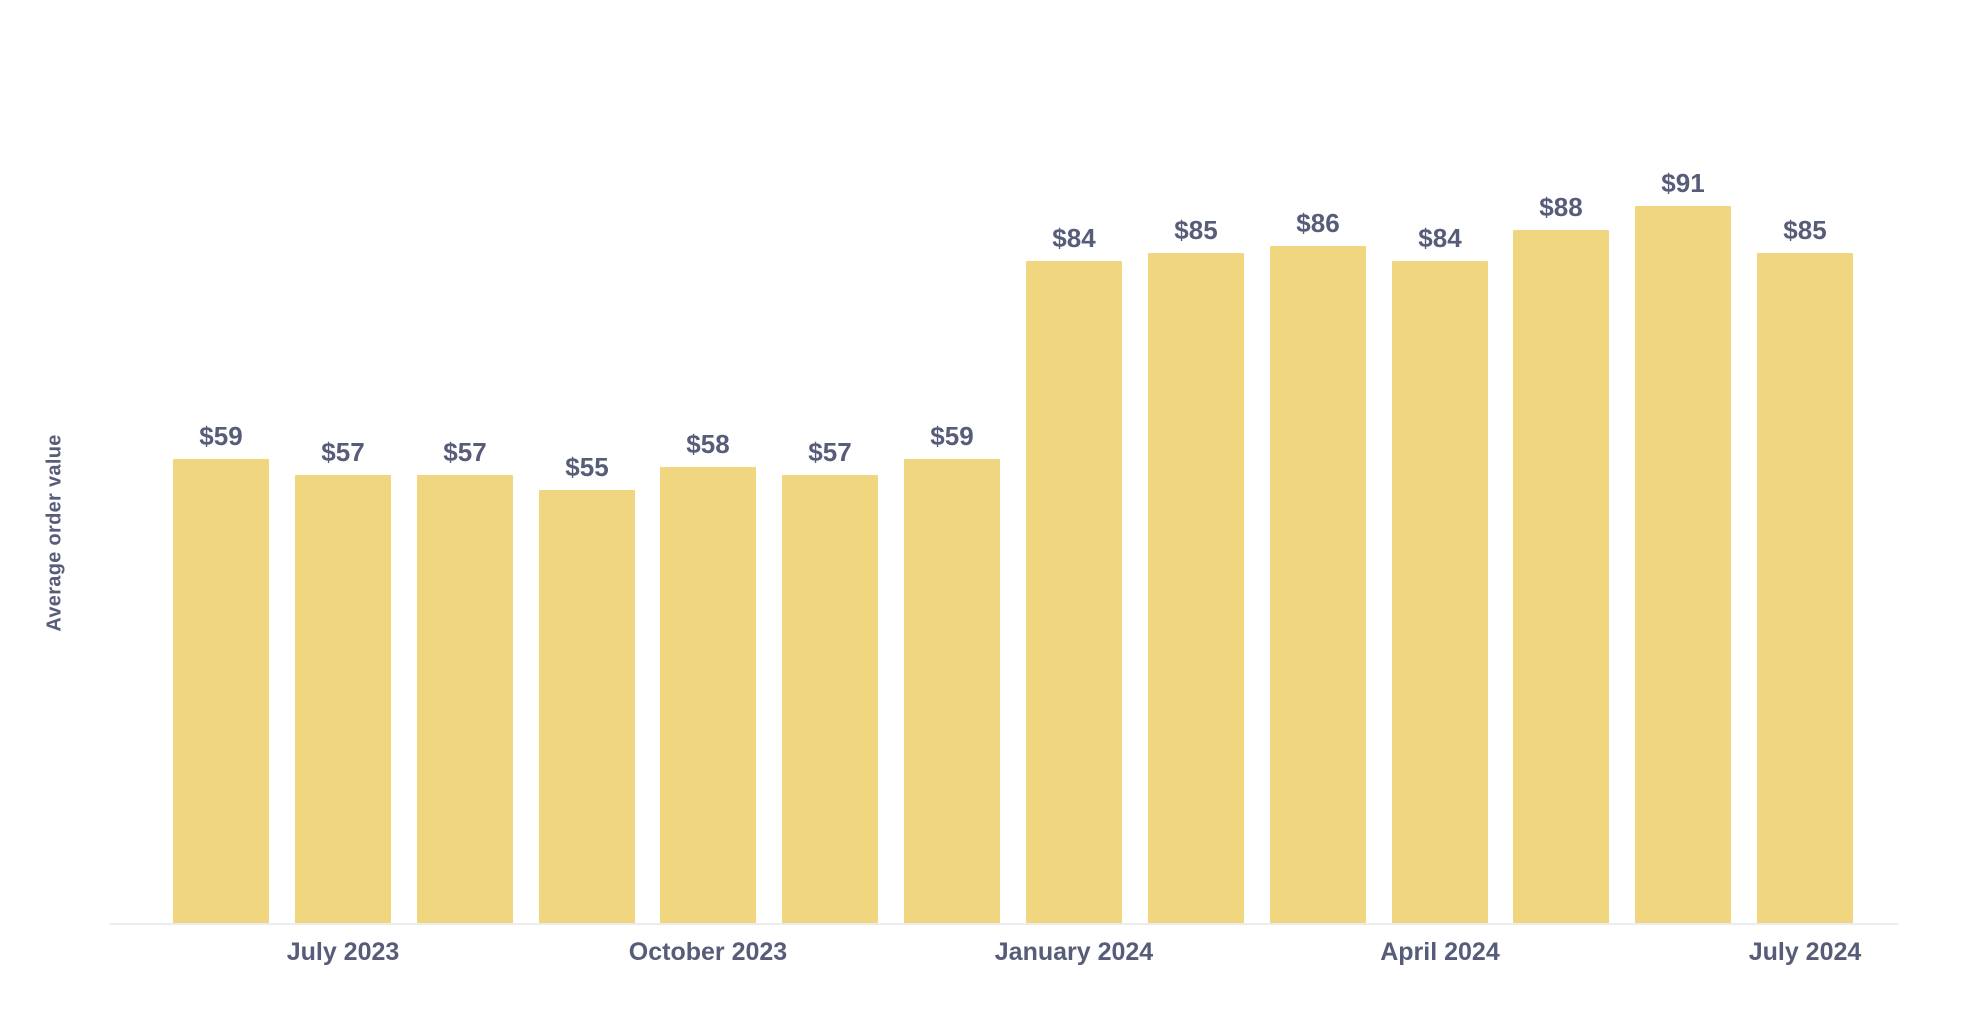  What do you see at coordinates (54, 533) in the screenshot?
I see `y-axis-title: Average order value` at bounding box center [54, 533].